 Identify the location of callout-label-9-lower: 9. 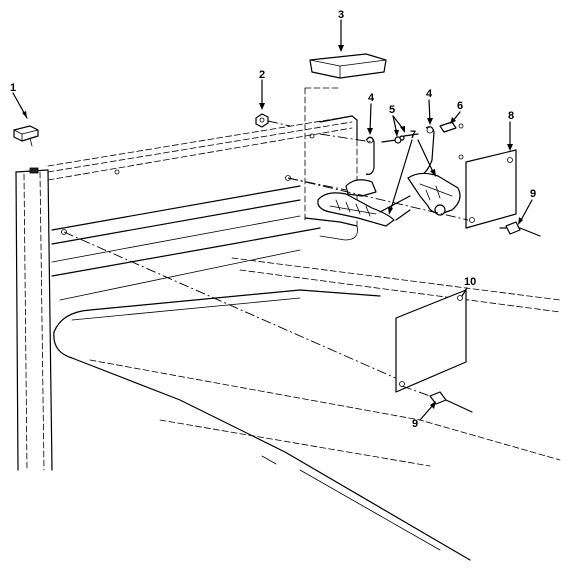
(415, 424).